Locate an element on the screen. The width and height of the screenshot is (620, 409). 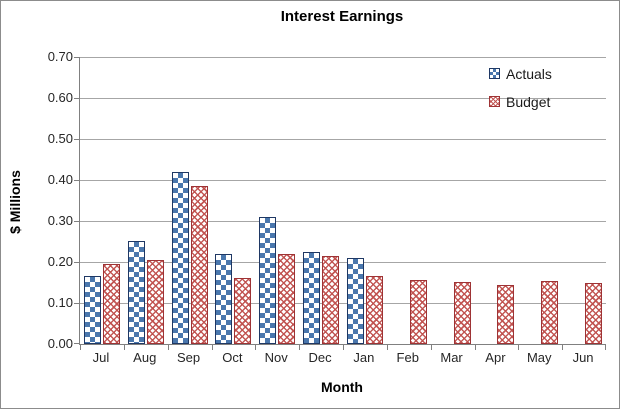
bar-actuals-sep is located at coordinates (180, 258).